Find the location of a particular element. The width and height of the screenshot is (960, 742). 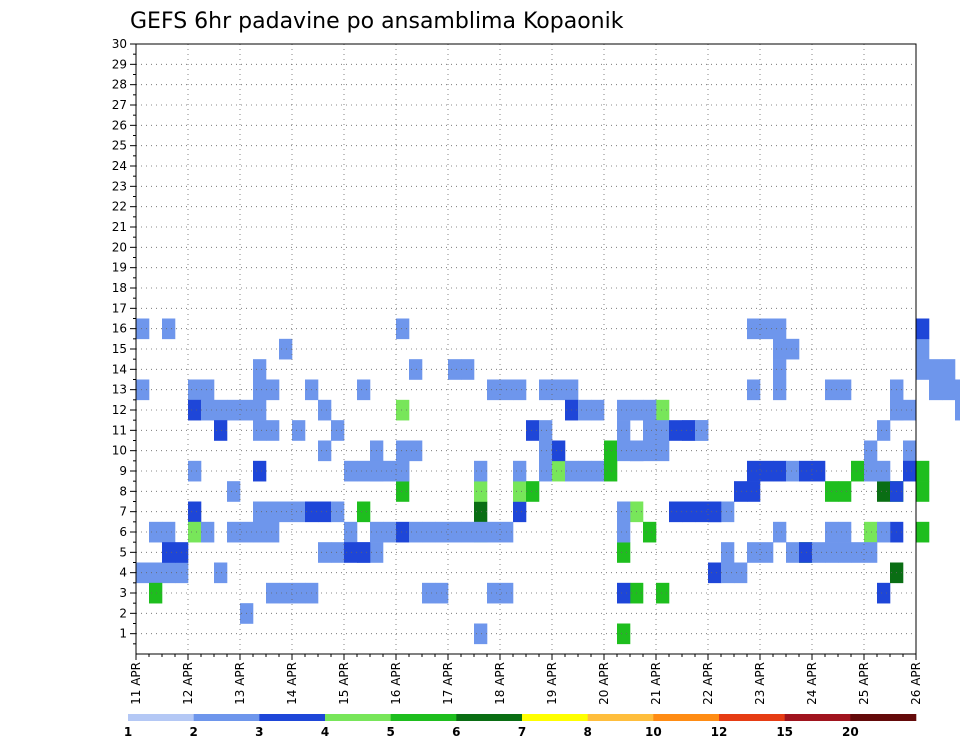

y-tick-label: 5 is located at coordinates (123, 552).